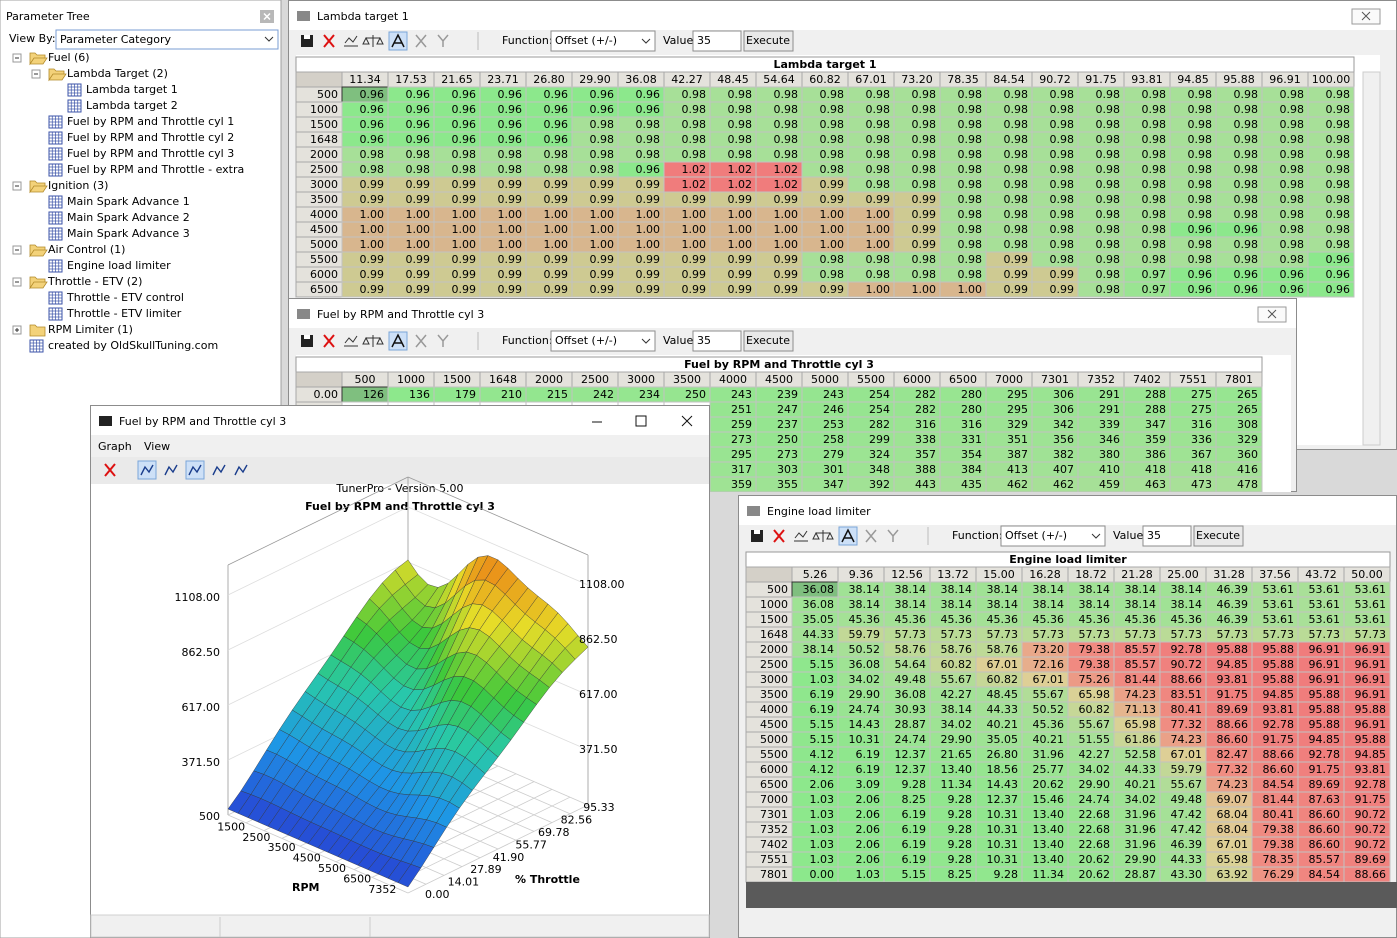 Image resolution: width=1397 pixels, height=938 pixels. I want to click on tree-item: created by OldSkullTuning.com, so click(133, 345).